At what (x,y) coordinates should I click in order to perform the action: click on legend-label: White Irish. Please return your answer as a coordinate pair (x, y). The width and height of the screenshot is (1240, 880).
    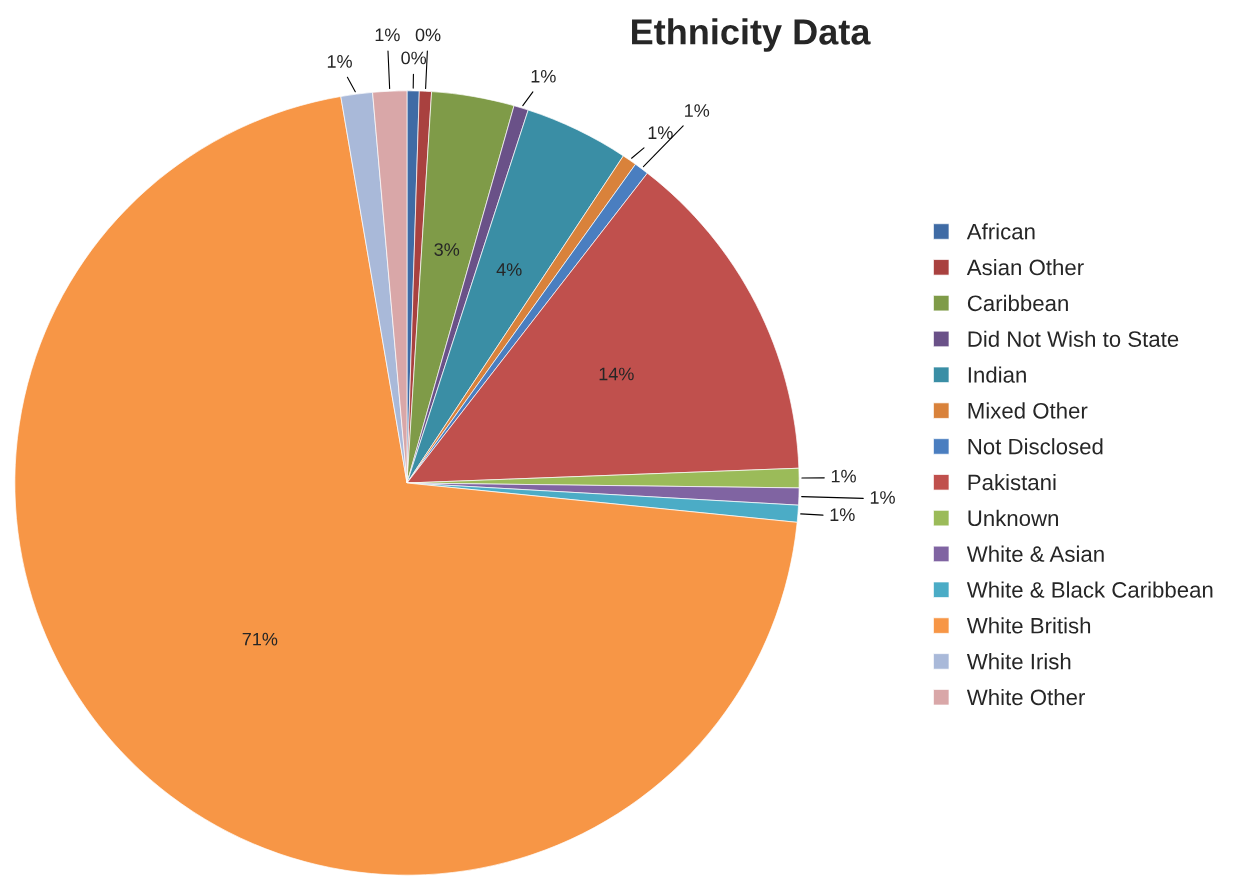
    Looking at the image, I should click on (1018, 661).